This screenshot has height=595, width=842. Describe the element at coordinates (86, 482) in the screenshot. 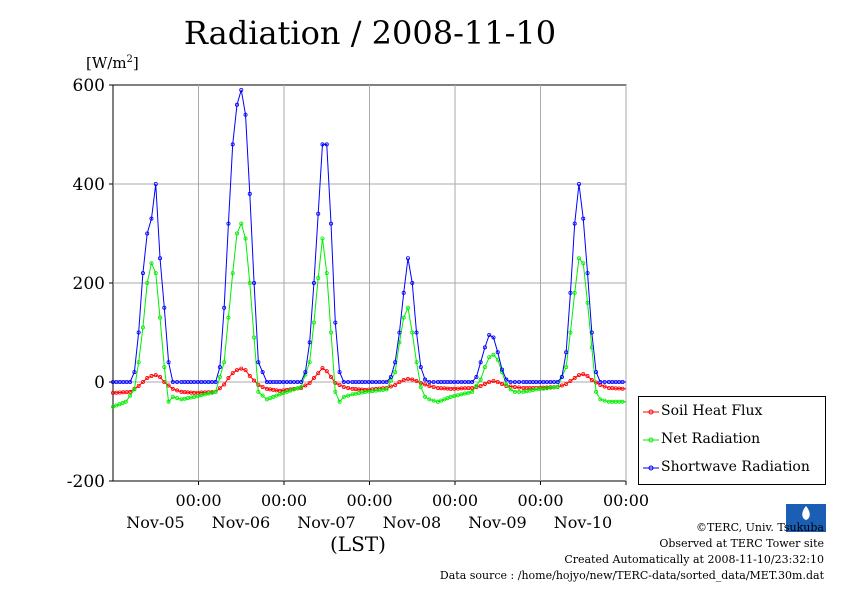

I see `y-tick-label: -200` at that location.